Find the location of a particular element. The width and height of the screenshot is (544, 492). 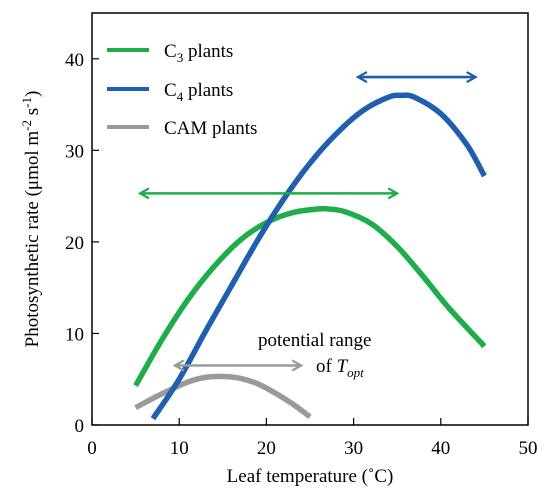

y-axis-title: Photosynthetic rate (μmol m-2 s-1) is located at coordinates (31, 219).